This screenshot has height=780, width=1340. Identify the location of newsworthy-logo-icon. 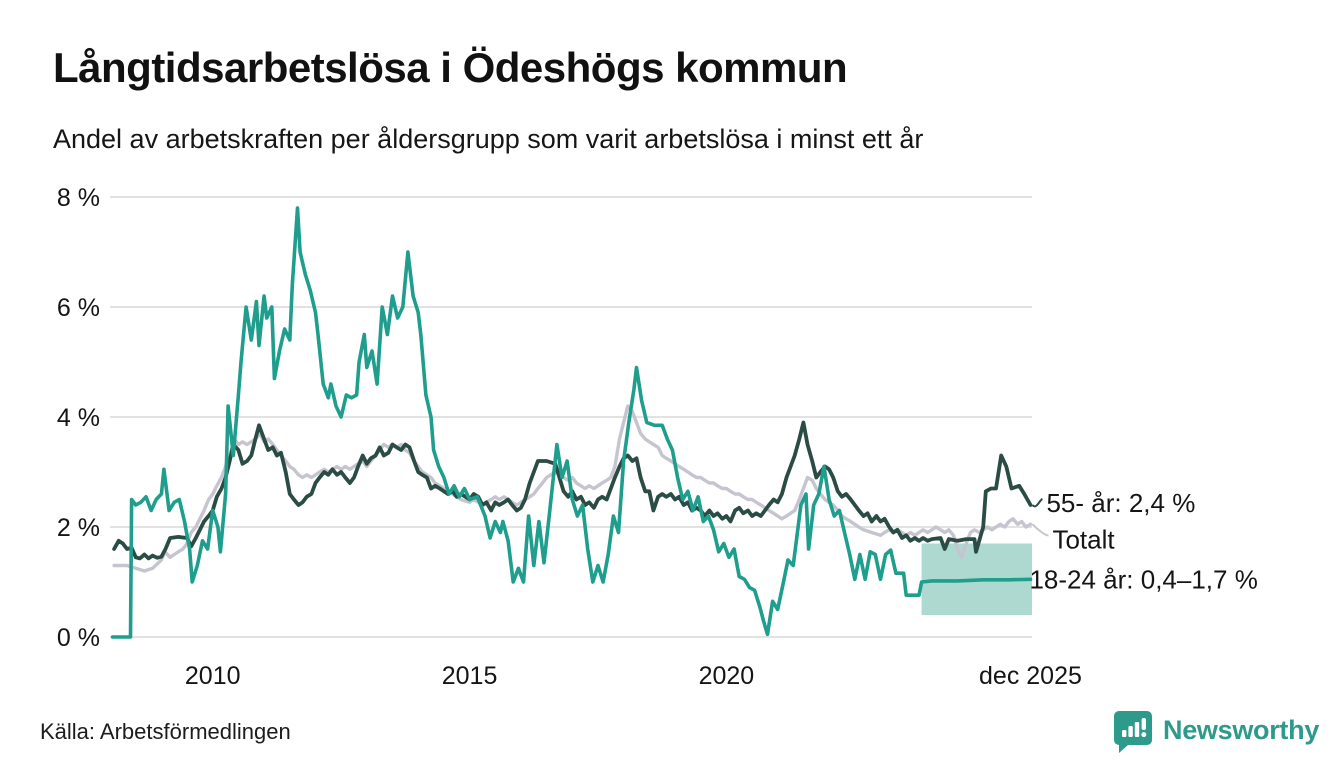
(1133, 732).